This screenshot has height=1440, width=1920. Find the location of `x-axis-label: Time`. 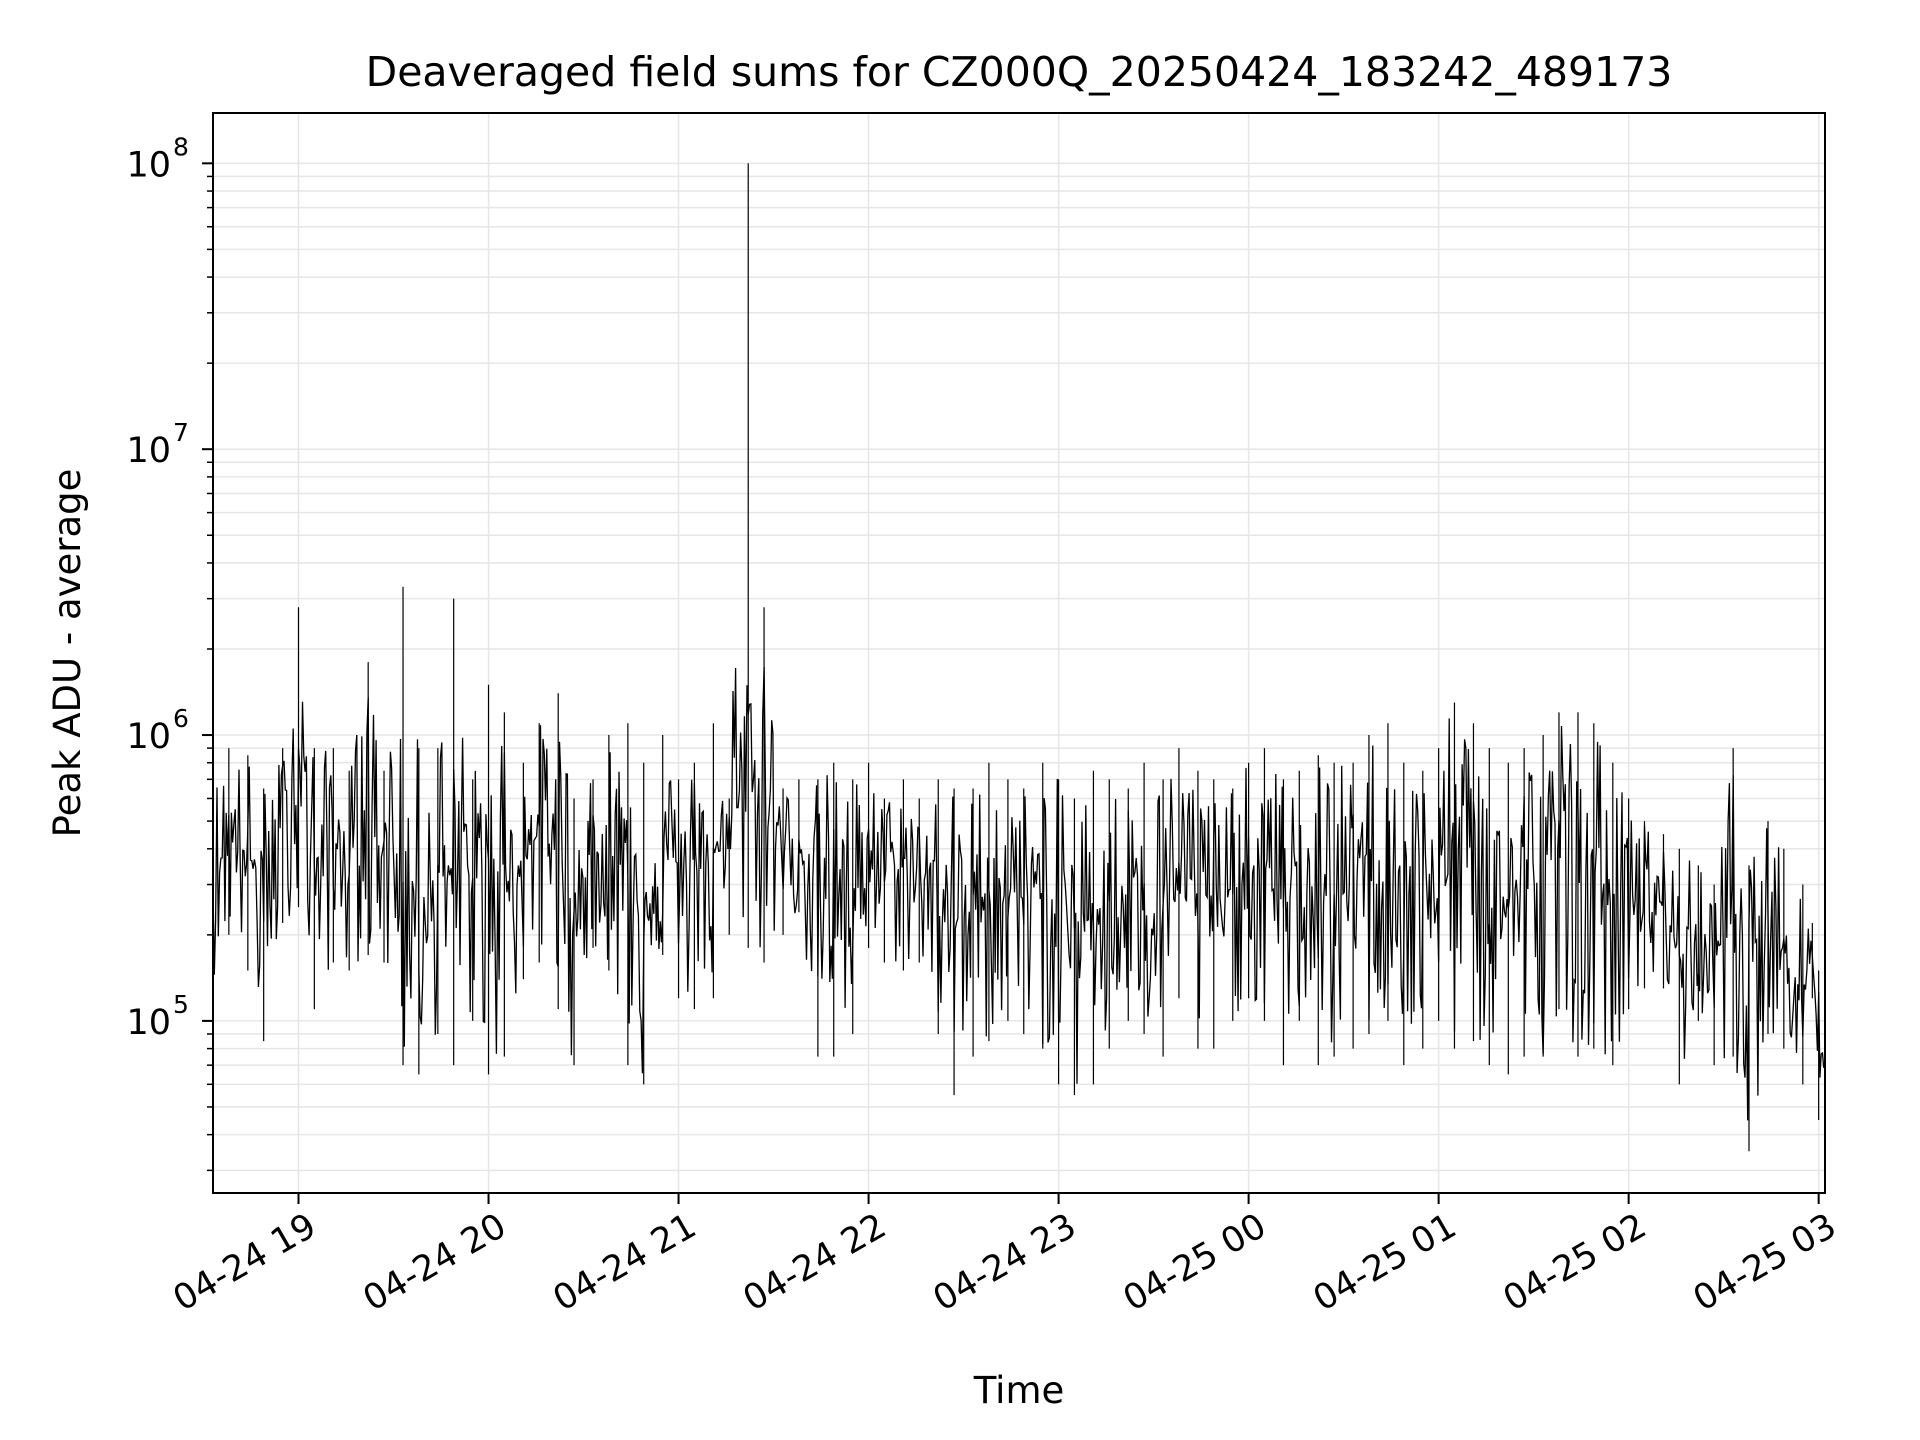

x-axis-label: Time is located at coordinates (1019, 1390).